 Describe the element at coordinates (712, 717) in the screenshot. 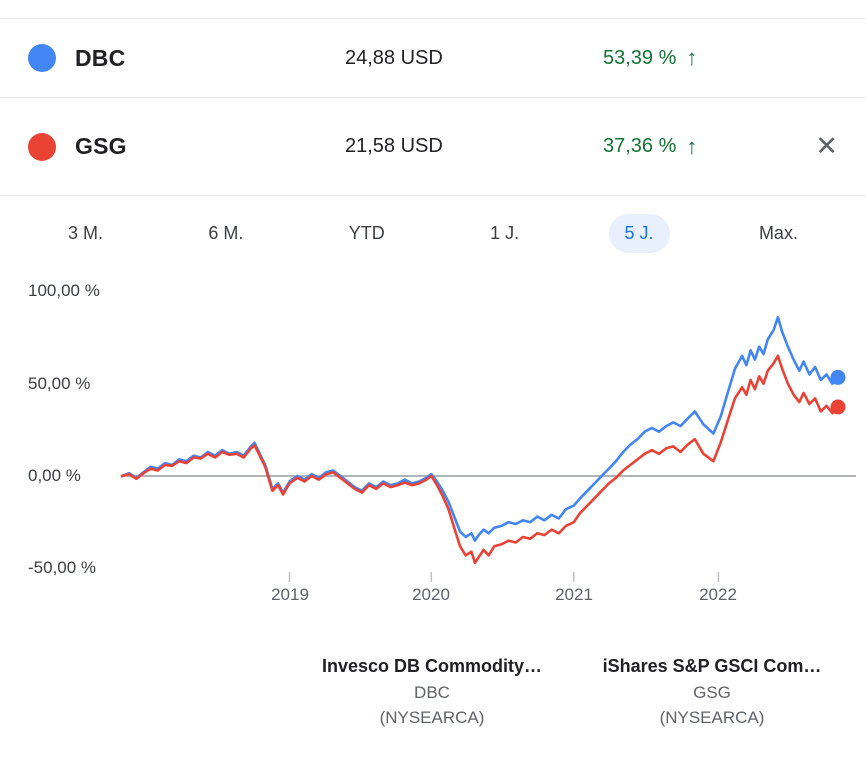

I see `legend-gsg-exchange: (NYSEARCA)` at that location.